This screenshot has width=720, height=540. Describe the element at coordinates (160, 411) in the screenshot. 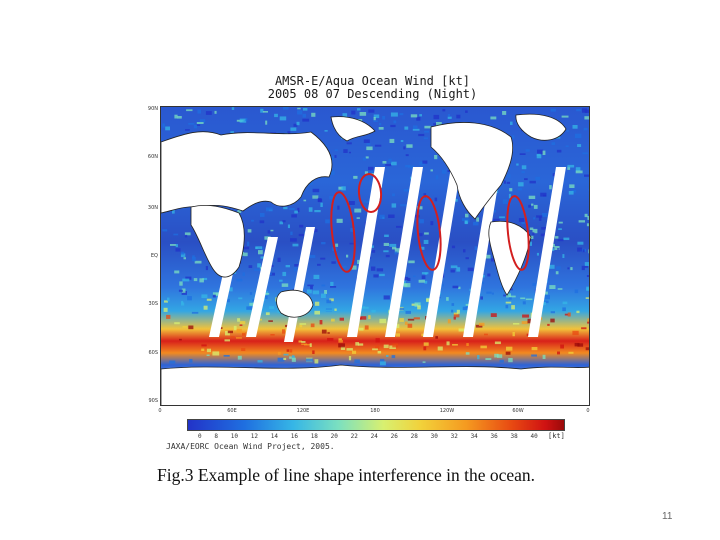

I see `lon-label-0: 0` at that location.